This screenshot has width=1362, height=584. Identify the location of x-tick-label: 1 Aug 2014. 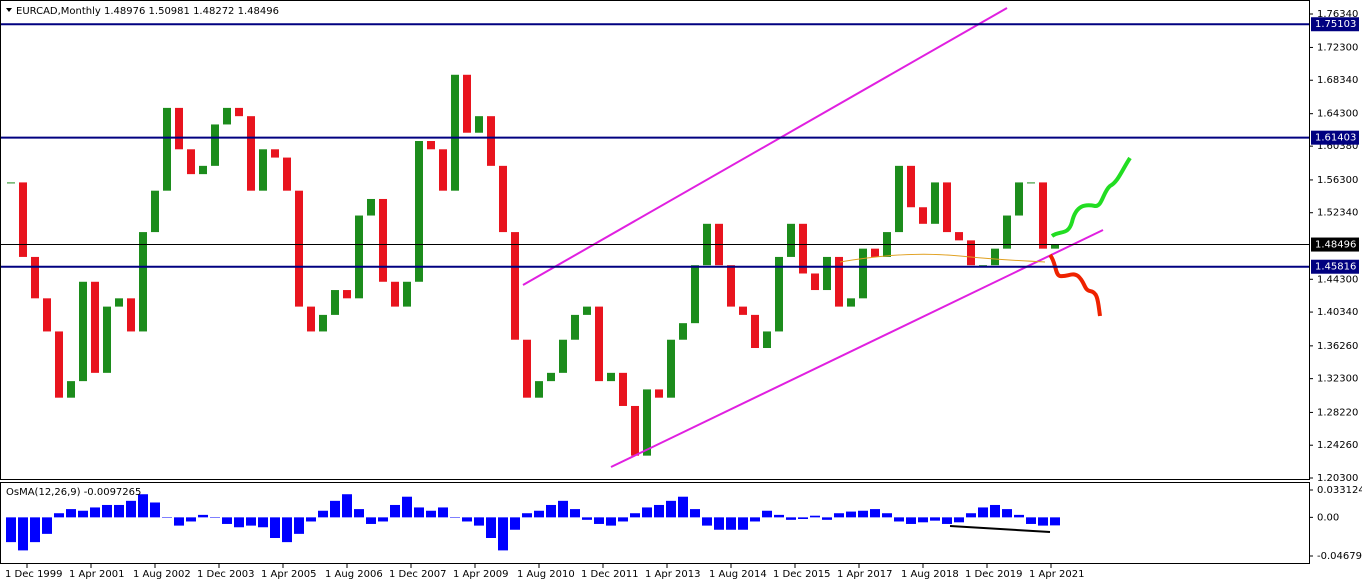
(738, 574).